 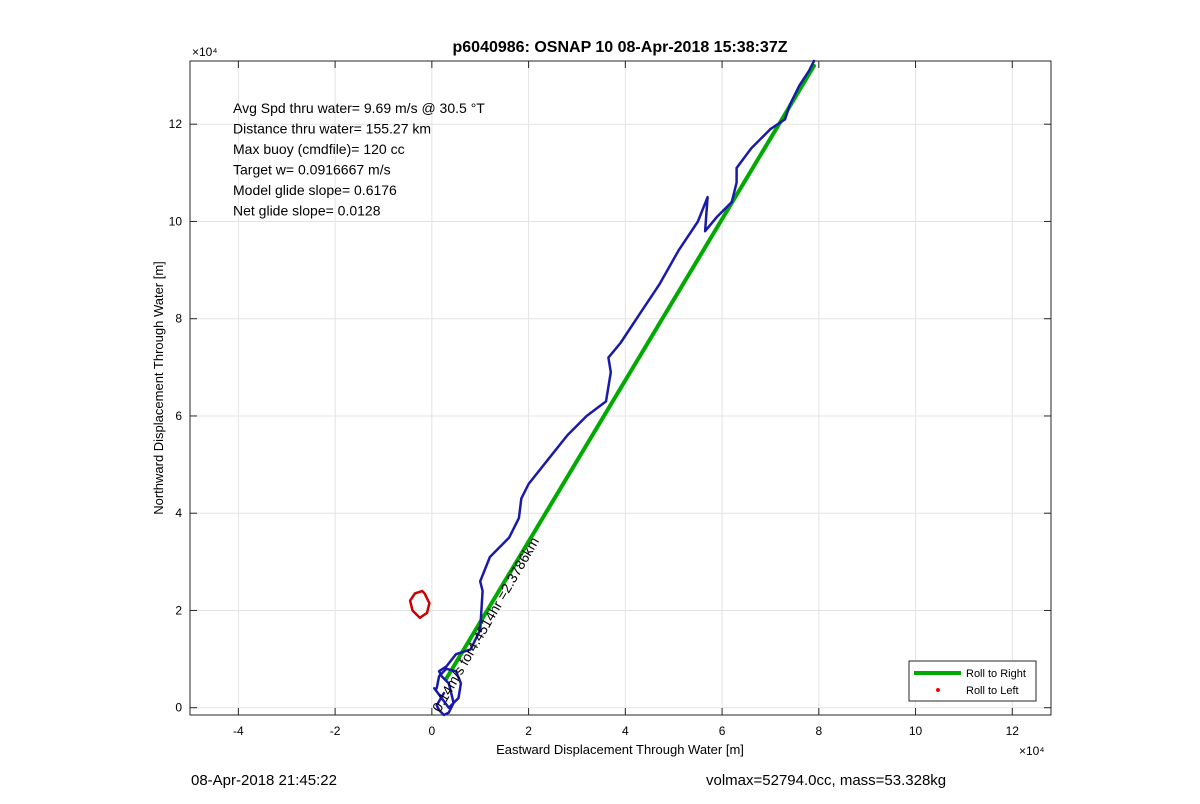 I want to click on x-axis-label: Eastward Displacement Through Water [m], so click(x=620, y=749).